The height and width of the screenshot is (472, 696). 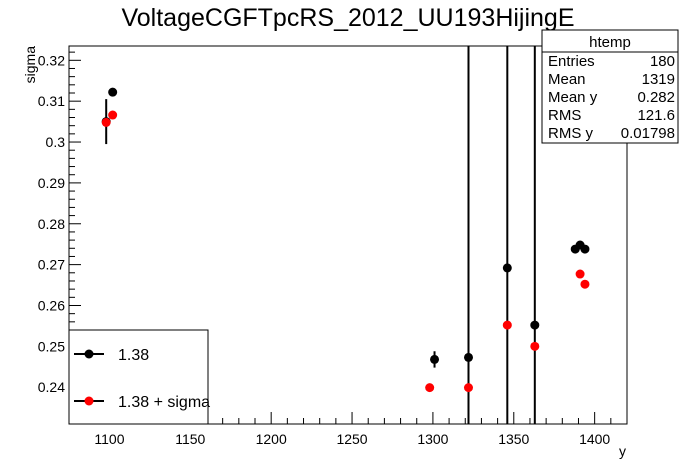 What do you see at coordinates (56, 142) in the screenshot?
I see `y-tick-label: 0.3` at bounding box center [56, 142].